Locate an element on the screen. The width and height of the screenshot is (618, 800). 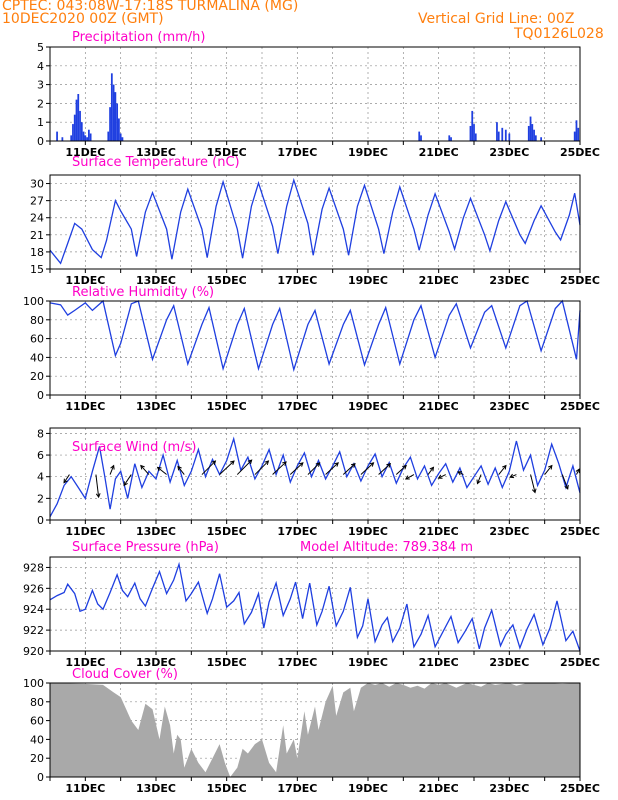
y-tick-label: 920 is located at coordinates (33, 651).